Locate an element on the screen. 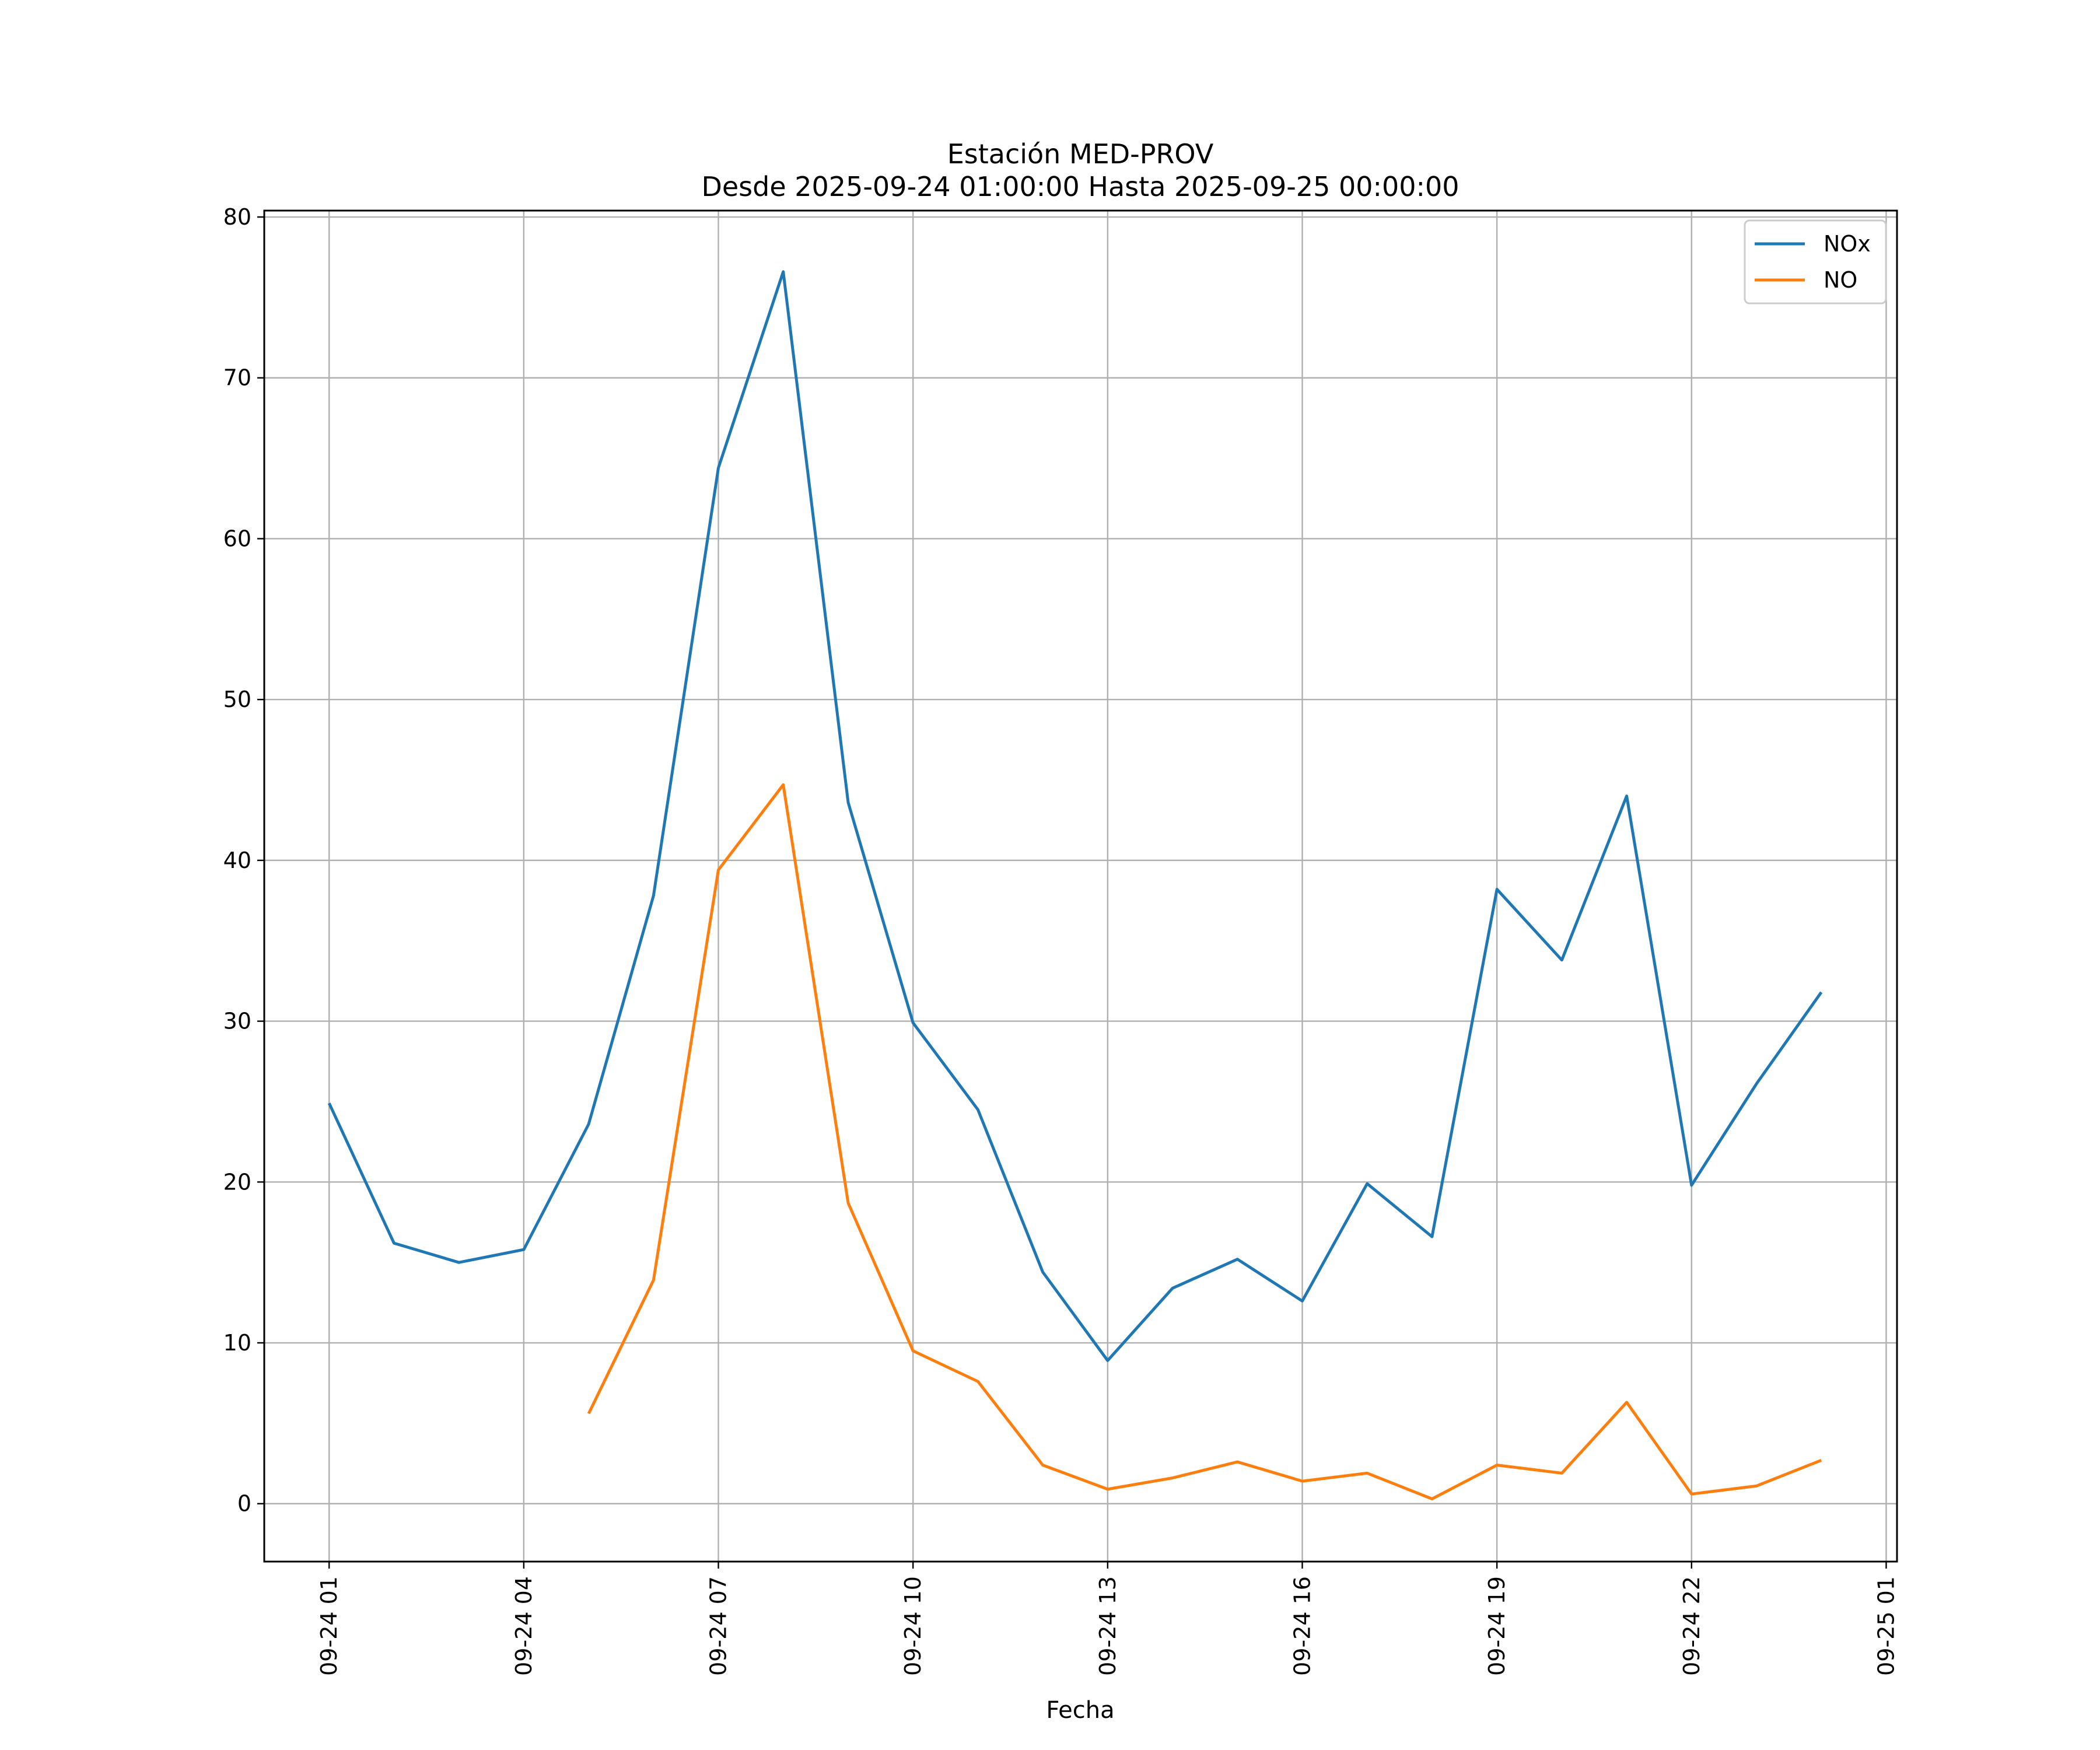 The image size is (2100, 1750). y-tick-label: 70 is located at coordinates (237, 378).